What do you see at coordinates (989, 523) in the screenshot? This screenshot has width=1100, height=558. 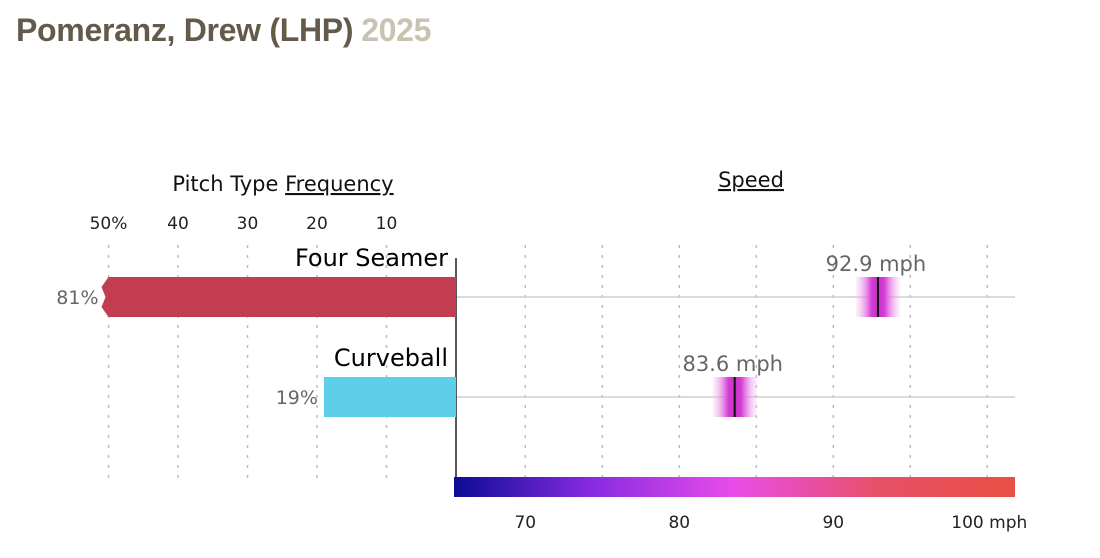 I see `speed-tick-label: 100 mph` at bounding box center [989, 523].